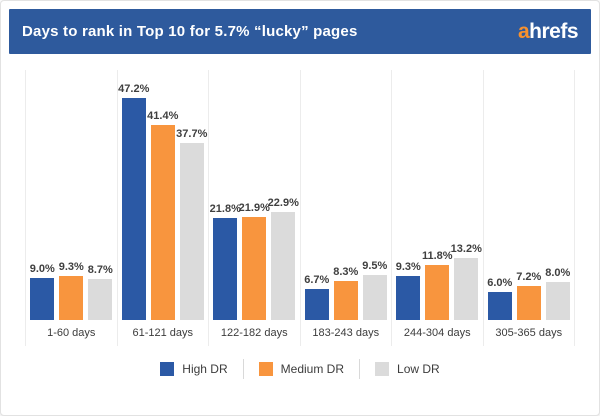  I want to click on legend-label: Medium DR, so click(312, 369).